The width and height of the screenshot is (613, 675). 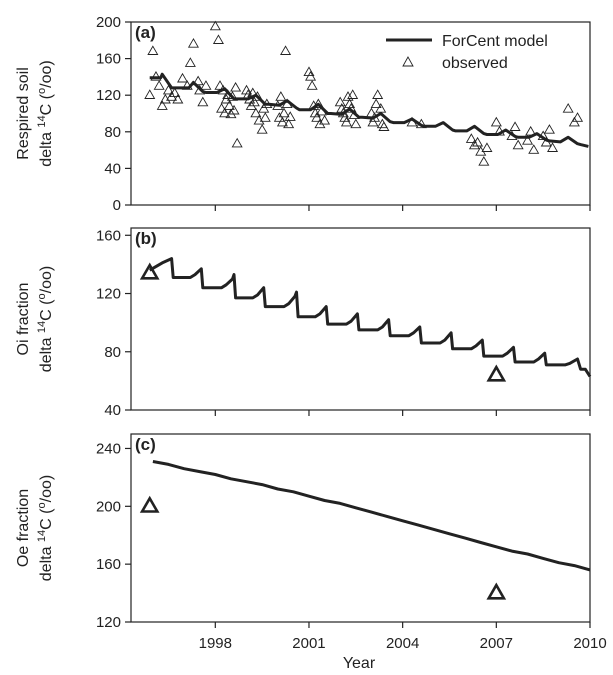 What do you see at coordinates (402, 643) in the screenshot?
I see `x-tick-label: 2004` at bounding box center [402, 643].